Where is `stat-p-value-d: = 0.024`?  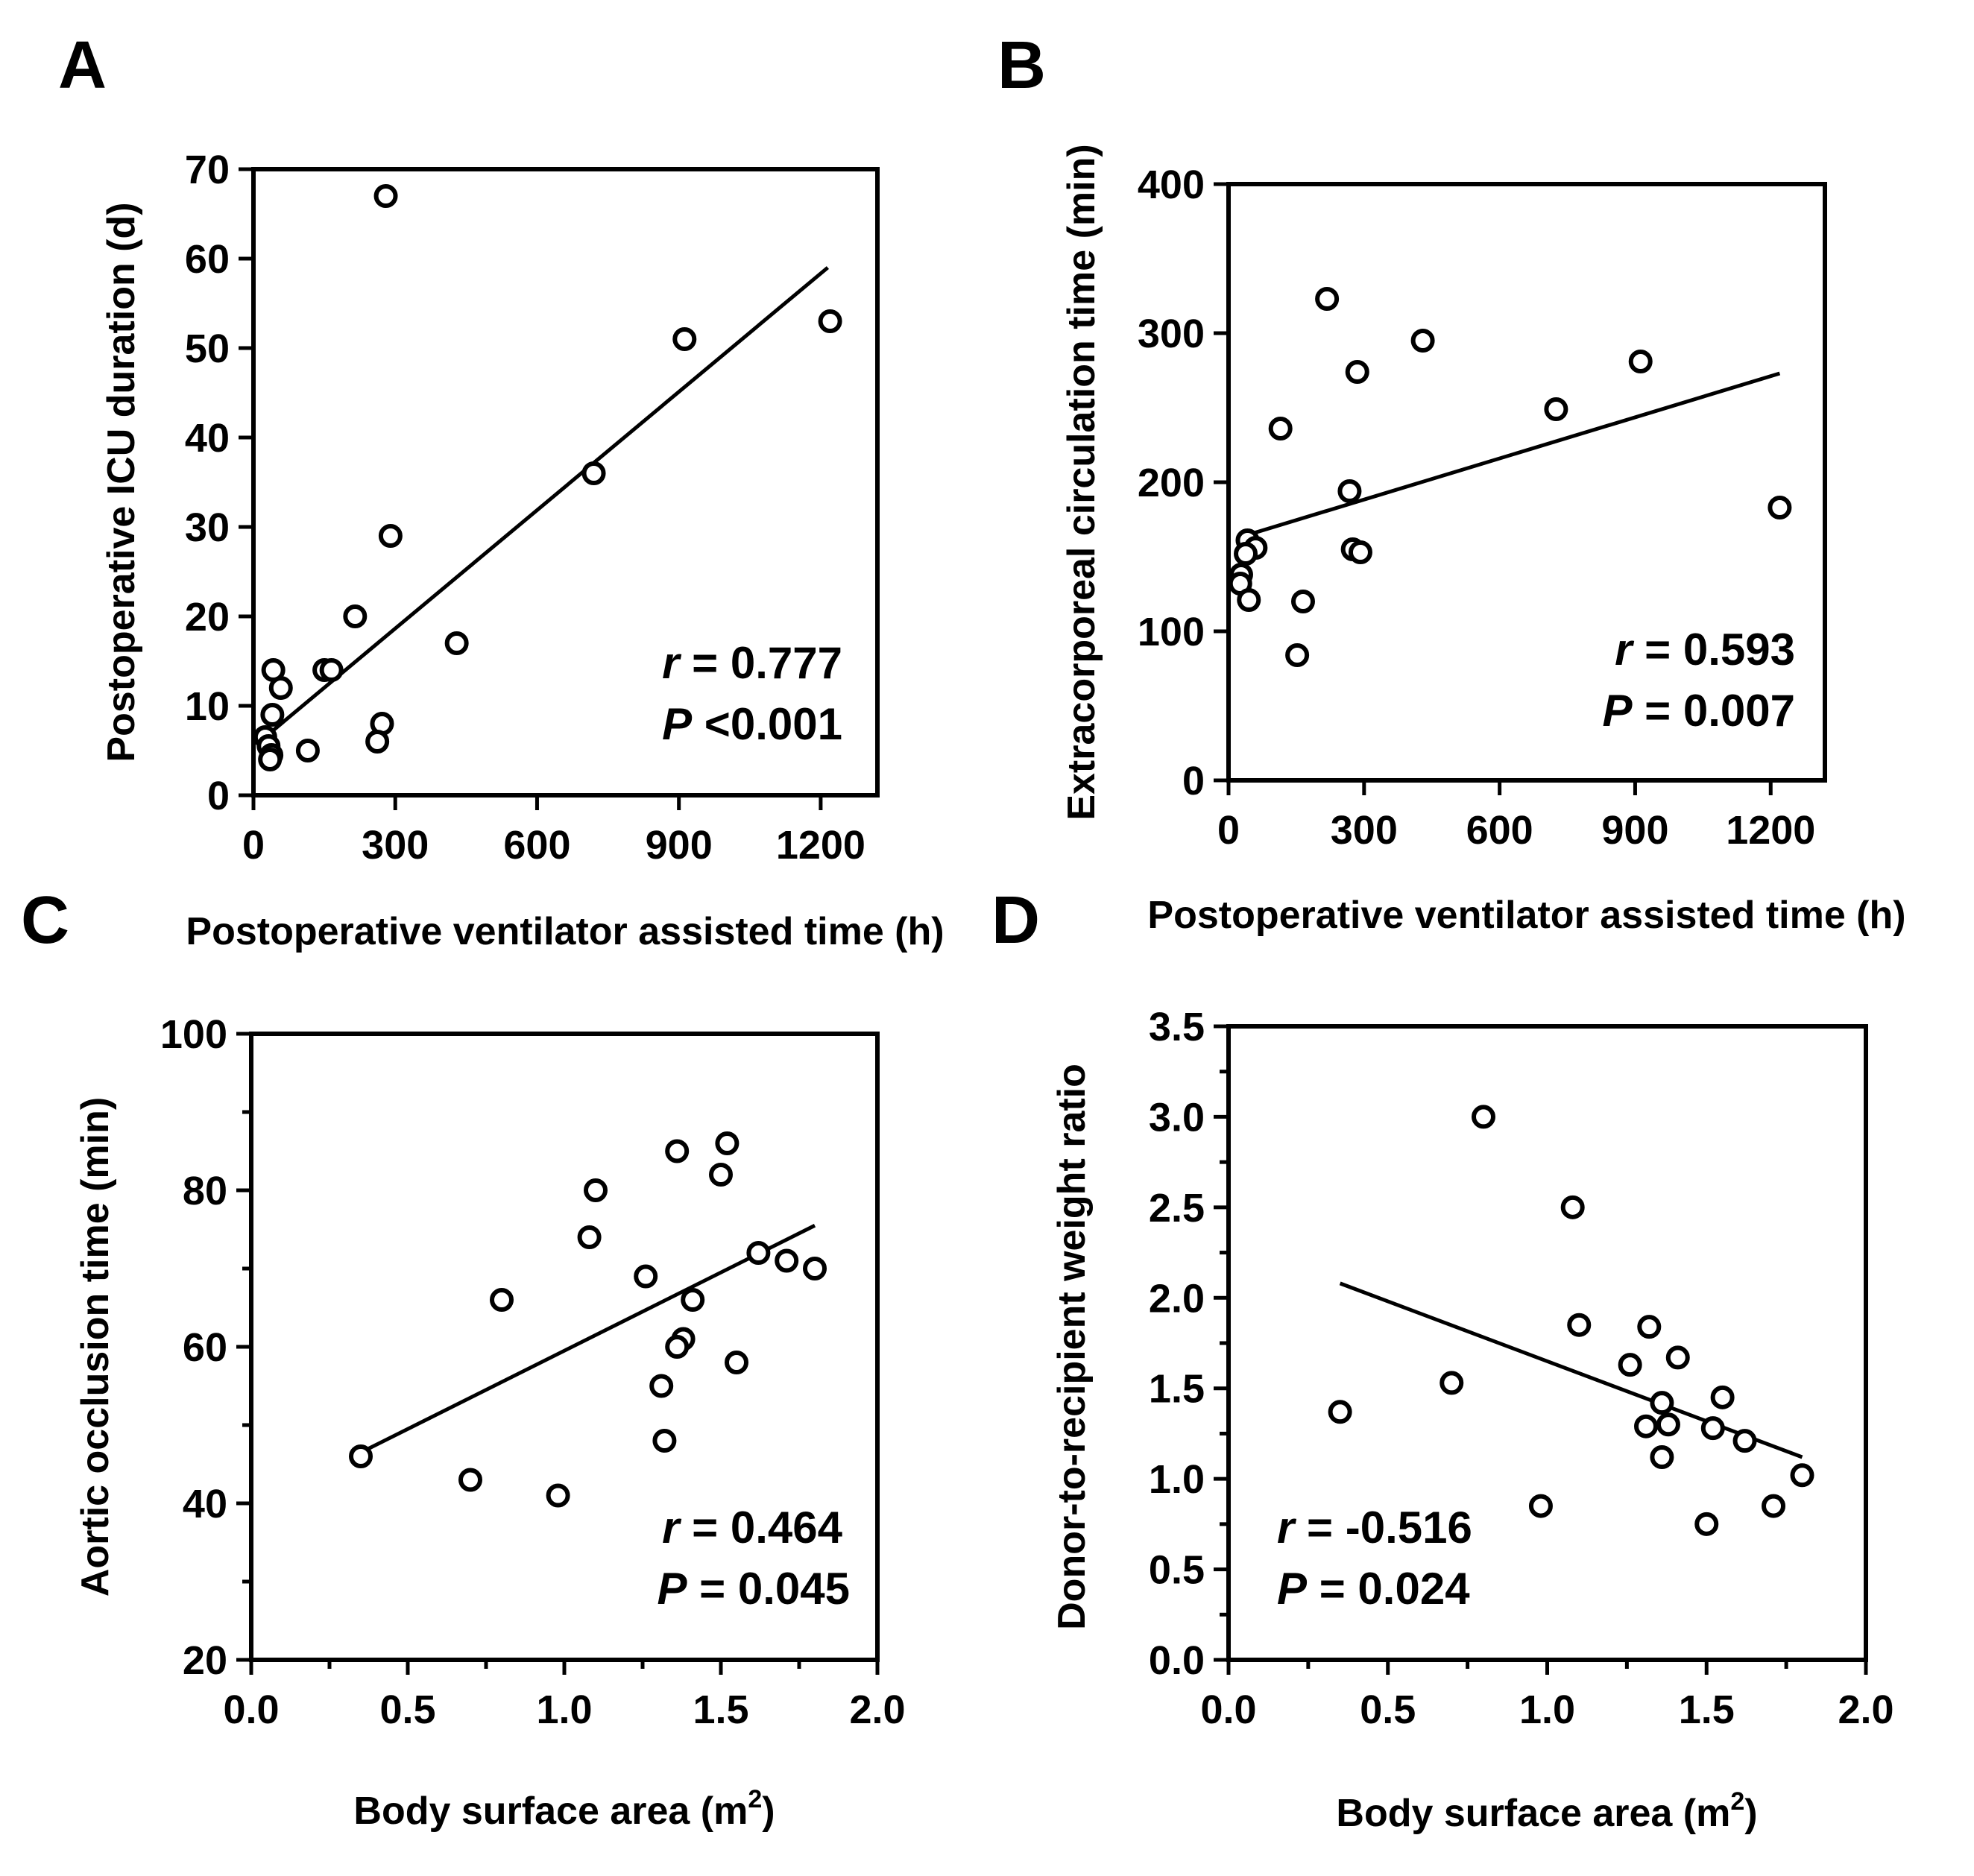 stat-p-value-d: = 0.024 is located at coordinates (1388, 1589).